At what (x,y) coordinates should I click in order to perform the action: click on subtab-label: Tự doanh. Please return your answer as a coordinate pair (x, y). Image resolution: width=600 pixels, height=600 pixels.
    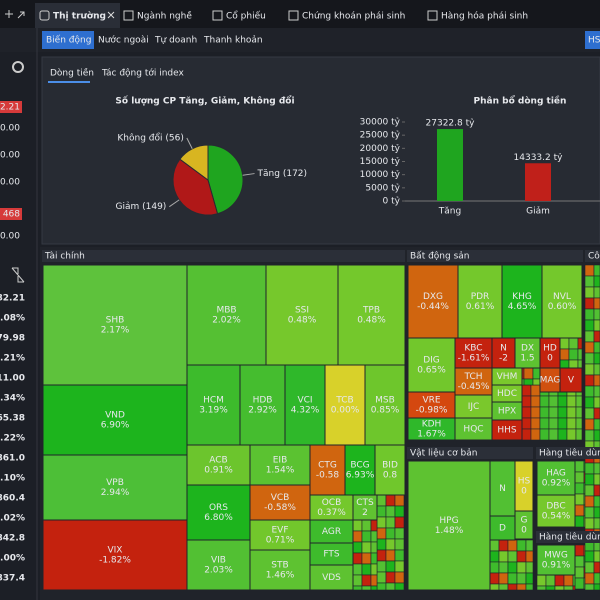
    Looking at the image, I should click on (175, 41).